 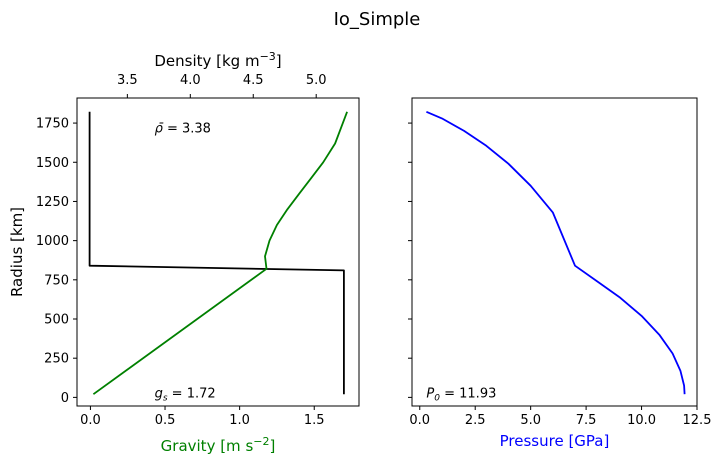 I want to click on y-tick-label: 1500, so click(x=52, y=163).